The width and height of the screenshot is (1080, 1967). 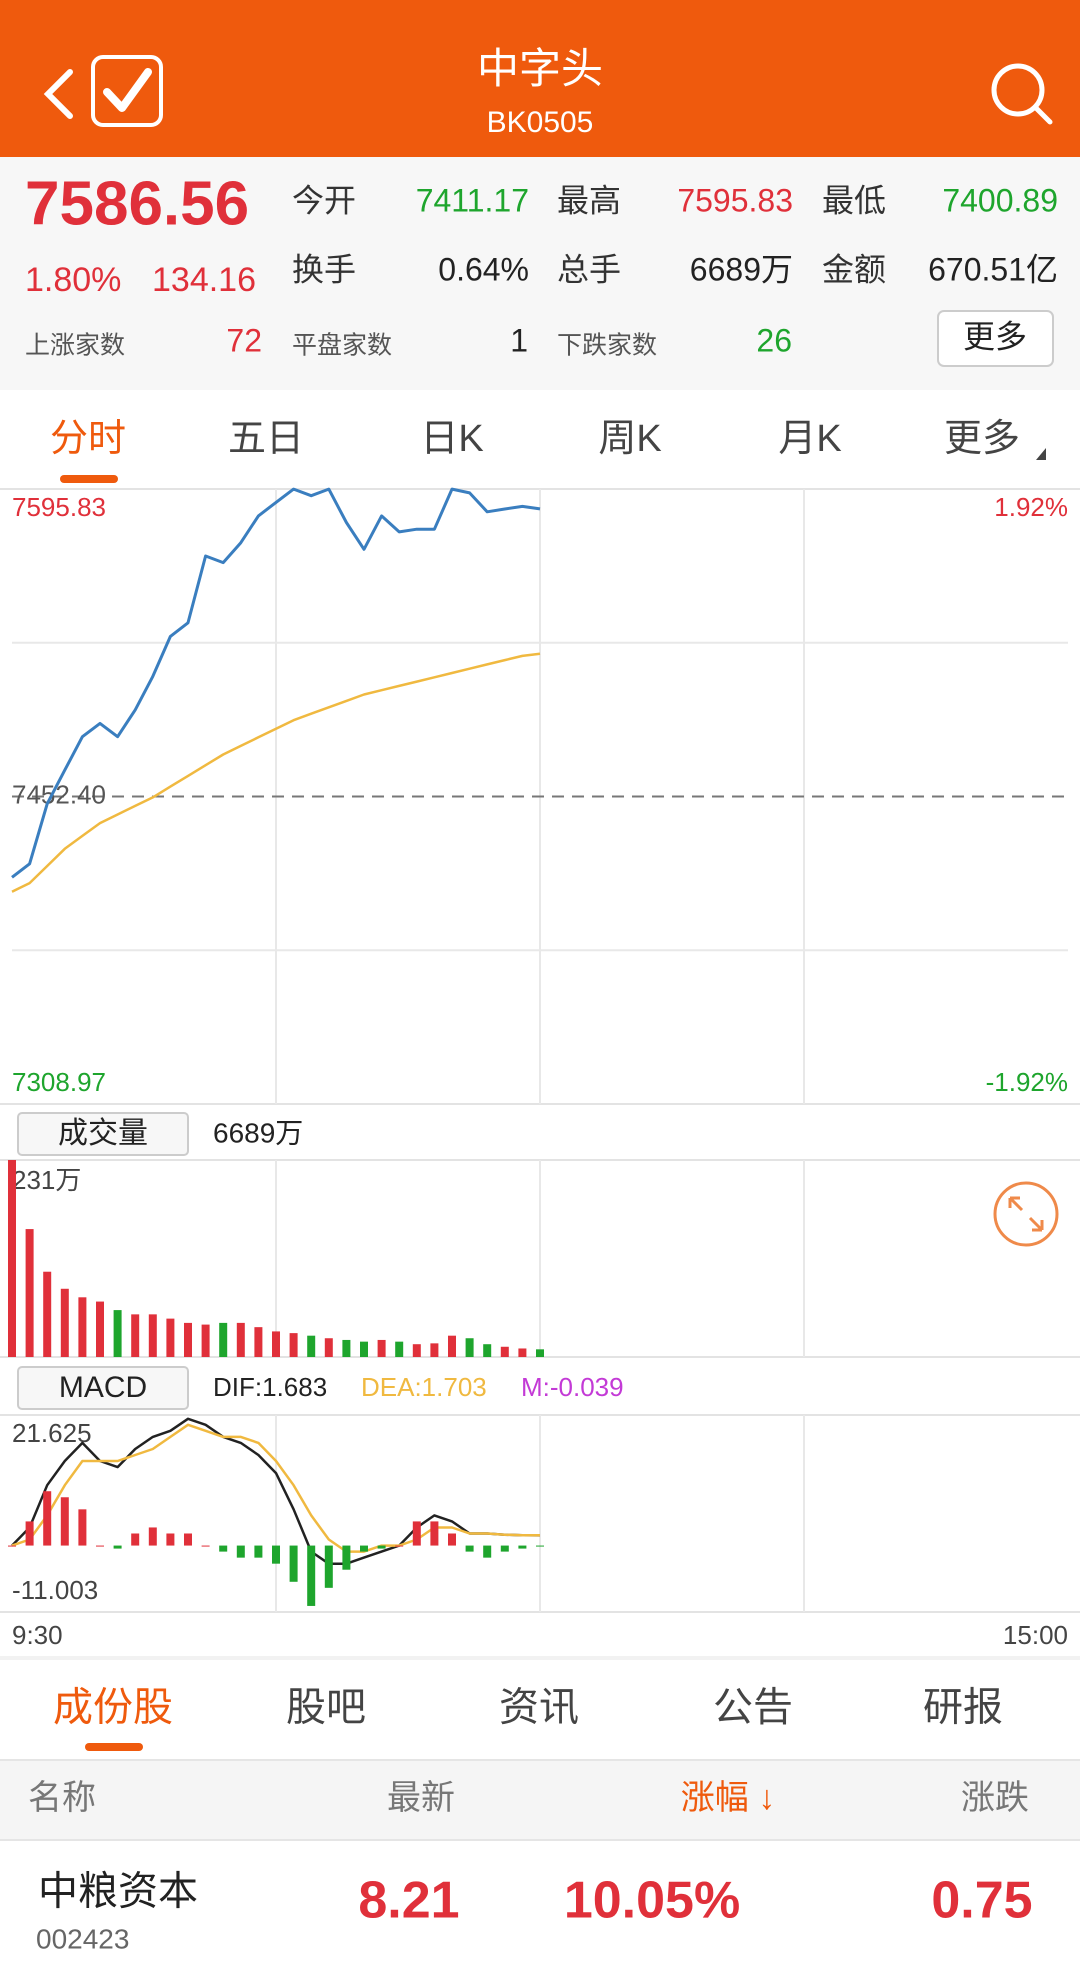 What do you see at coordinates (652, 1901) in the screenshot?
I see `stock-change-pct: 10.05%` at bounding box center [652, 1901].